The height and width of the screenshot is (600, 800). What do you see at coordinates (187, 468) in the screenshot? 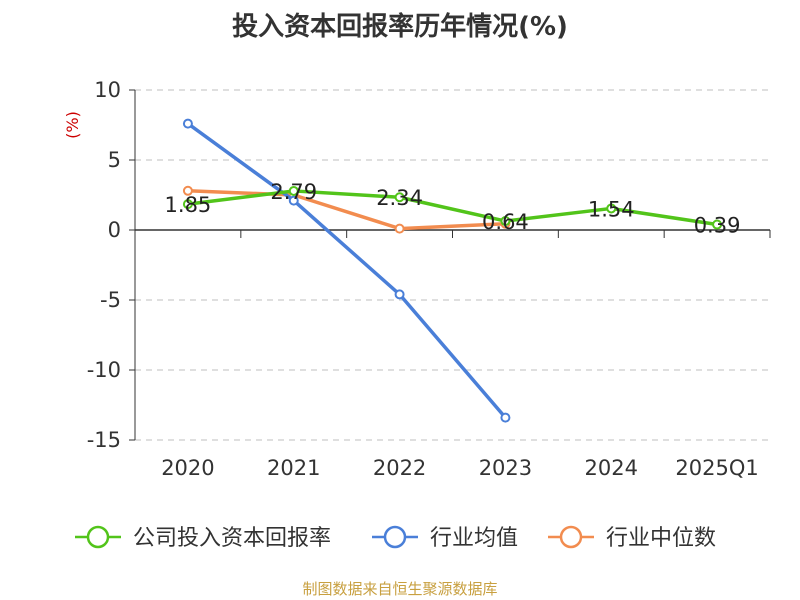
I see `x-tick-label: 2020` at bounding box center [187, 468].